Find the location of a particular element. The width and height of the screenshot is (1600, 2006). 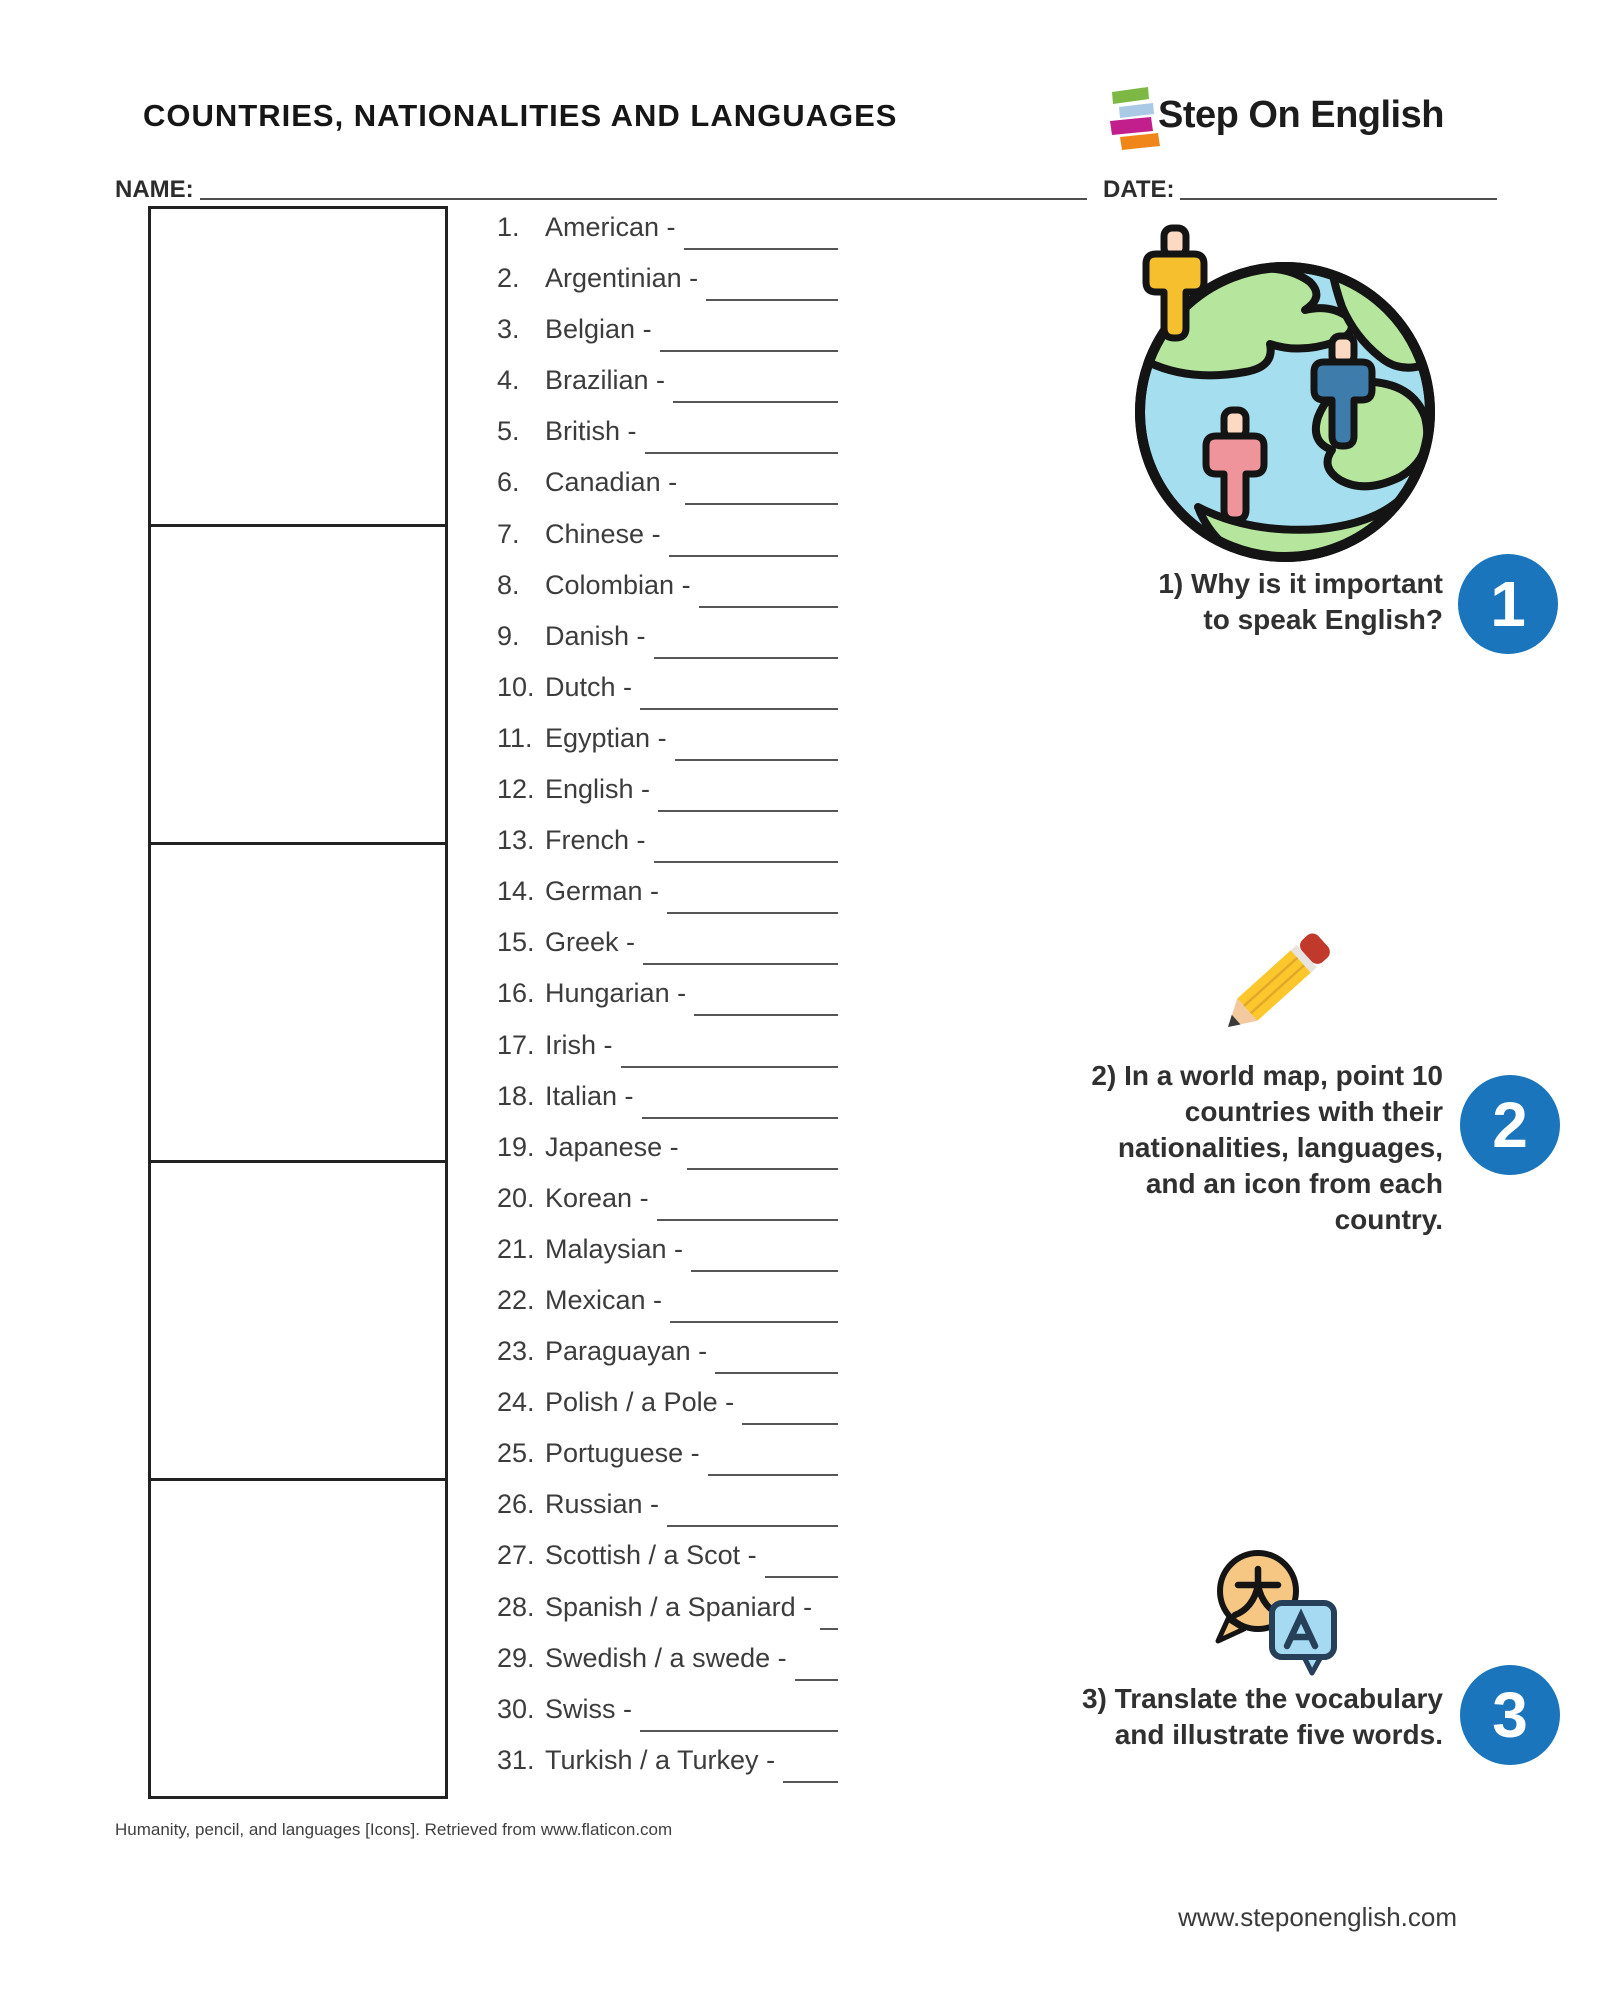

item-number: 28. is located at coordinates (516, 1606).